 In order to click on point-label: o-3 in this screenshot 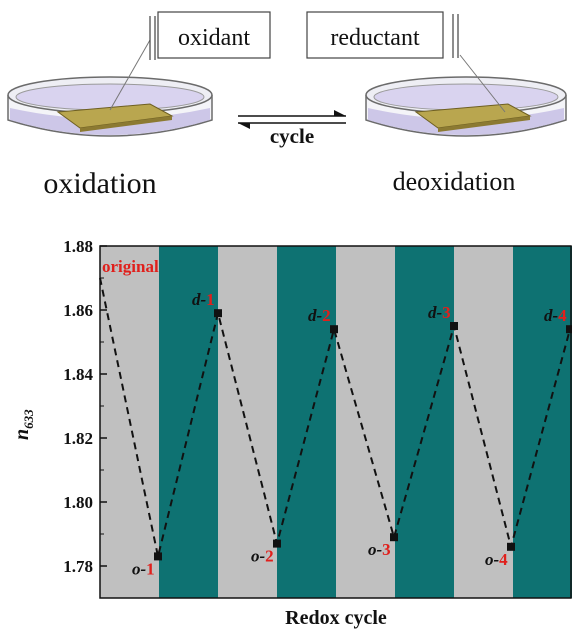, I will do `click(379, 549)`.